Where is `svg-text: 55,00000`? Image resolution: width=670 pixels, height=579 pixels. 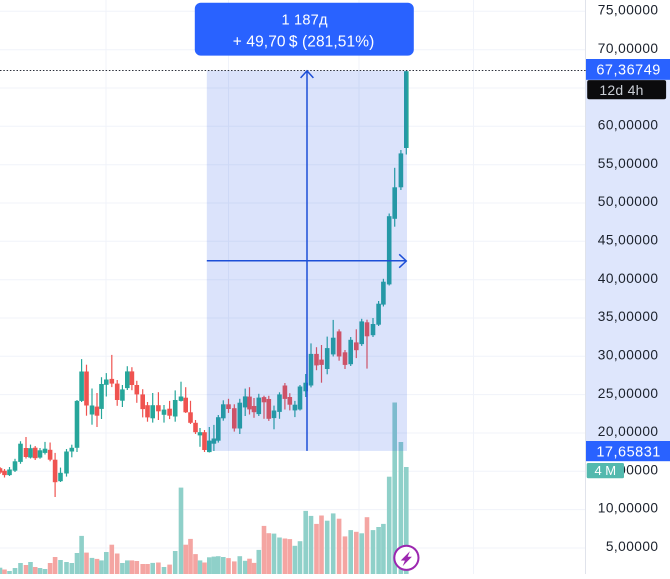
svg-text: 55,00000 is located at coordinates (628, 163).